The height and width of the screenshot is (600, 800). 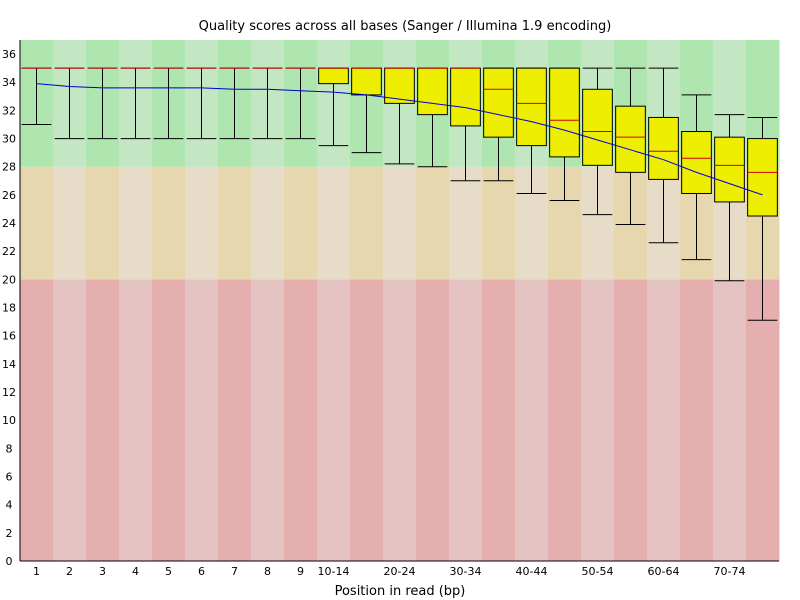 What do you see at coordinates (9, 505) in the screenshot?
I see `y-tick-label-4: 4` at bounding box center [9, 505].